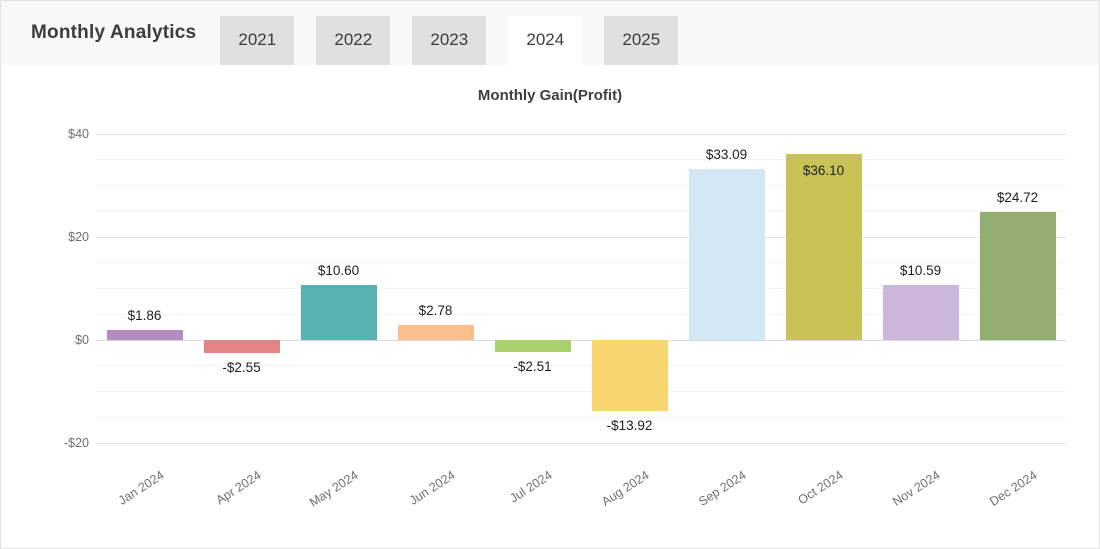 The image size is (1100, 549). Describe the element at coordinates (629, 426) in the screenshot. I see `bar-value-label: -$13.92` at that location.